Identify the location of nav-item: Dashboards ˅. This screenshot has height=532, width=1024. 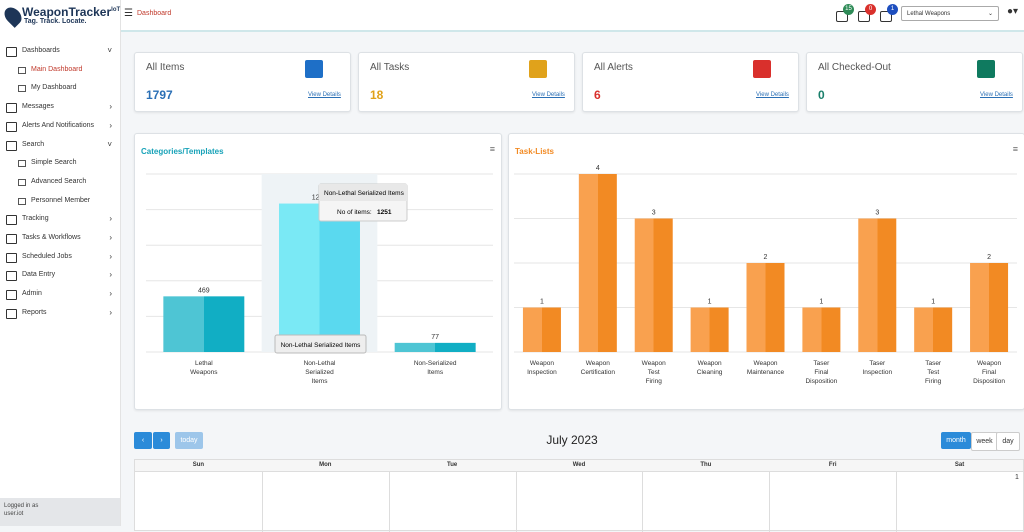
(61, 51).